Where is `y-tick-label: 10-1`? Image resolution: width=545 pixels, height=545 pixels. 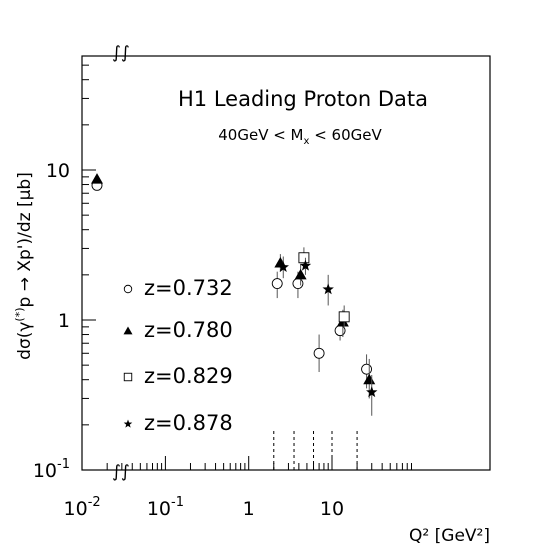 y-tick-label: 10-1 is located at coordinates (51, 469).